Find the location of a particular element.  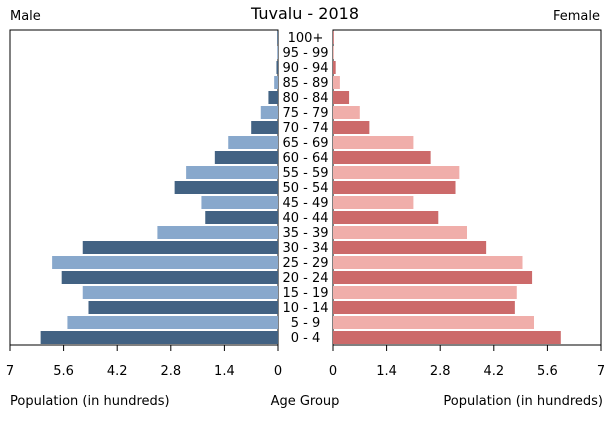

male-bar-100-plus is located at coordinates (277, 37).